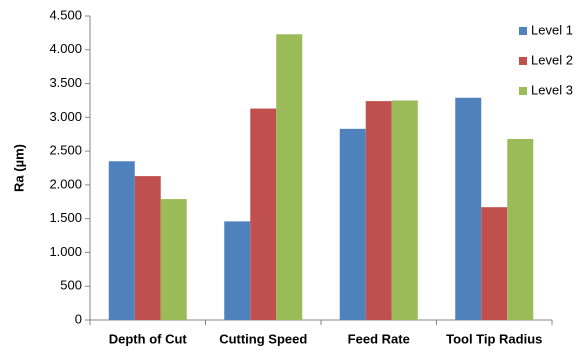 This screenshot has height=359, width=579. Describe the element at coordinates (65, 48) in the screenshot. I see `y-tick-label: 4.000` at that location.